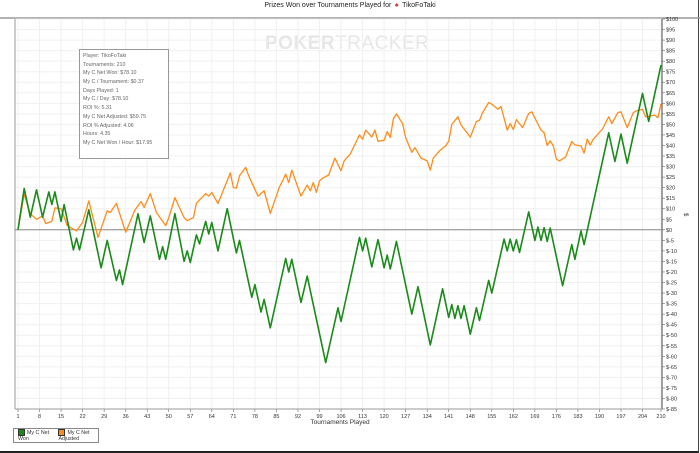 The height and width of the screenshot is (453, 700). What do you see at coordinates (97, 134) in the screenshot?
I see `tooltip-line: Hours: 4.35` at bounding box center [97, 134].